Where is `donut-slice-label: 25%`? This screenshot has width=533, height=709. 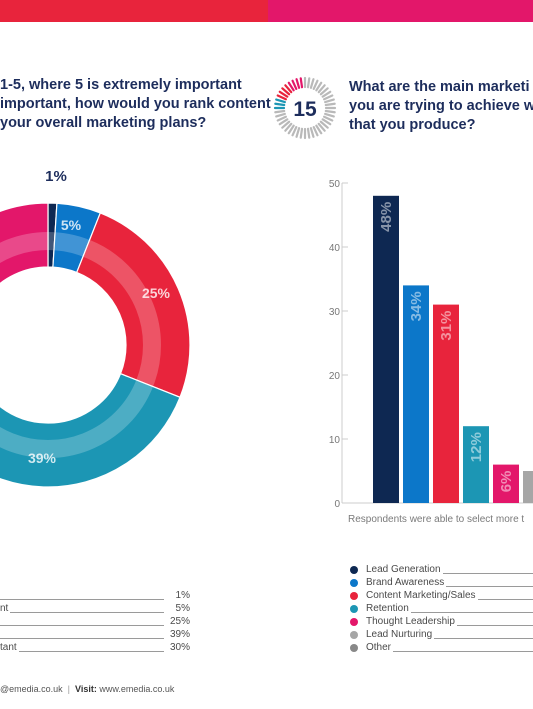
donut-slice-label: 25% is located at coordinates (156, 293).